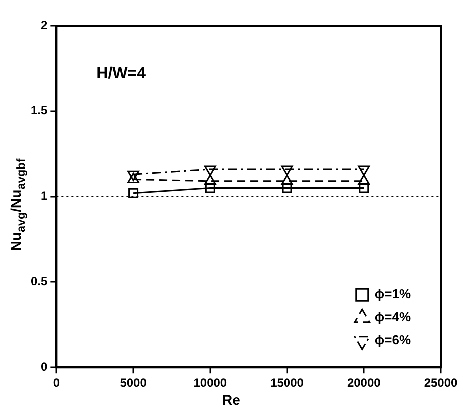 The height and width of the screenshot is (414, 463). Describe the element at coordinates (39, 111) in the screenshot. I see `y-tick-label: 1.5` at that location.